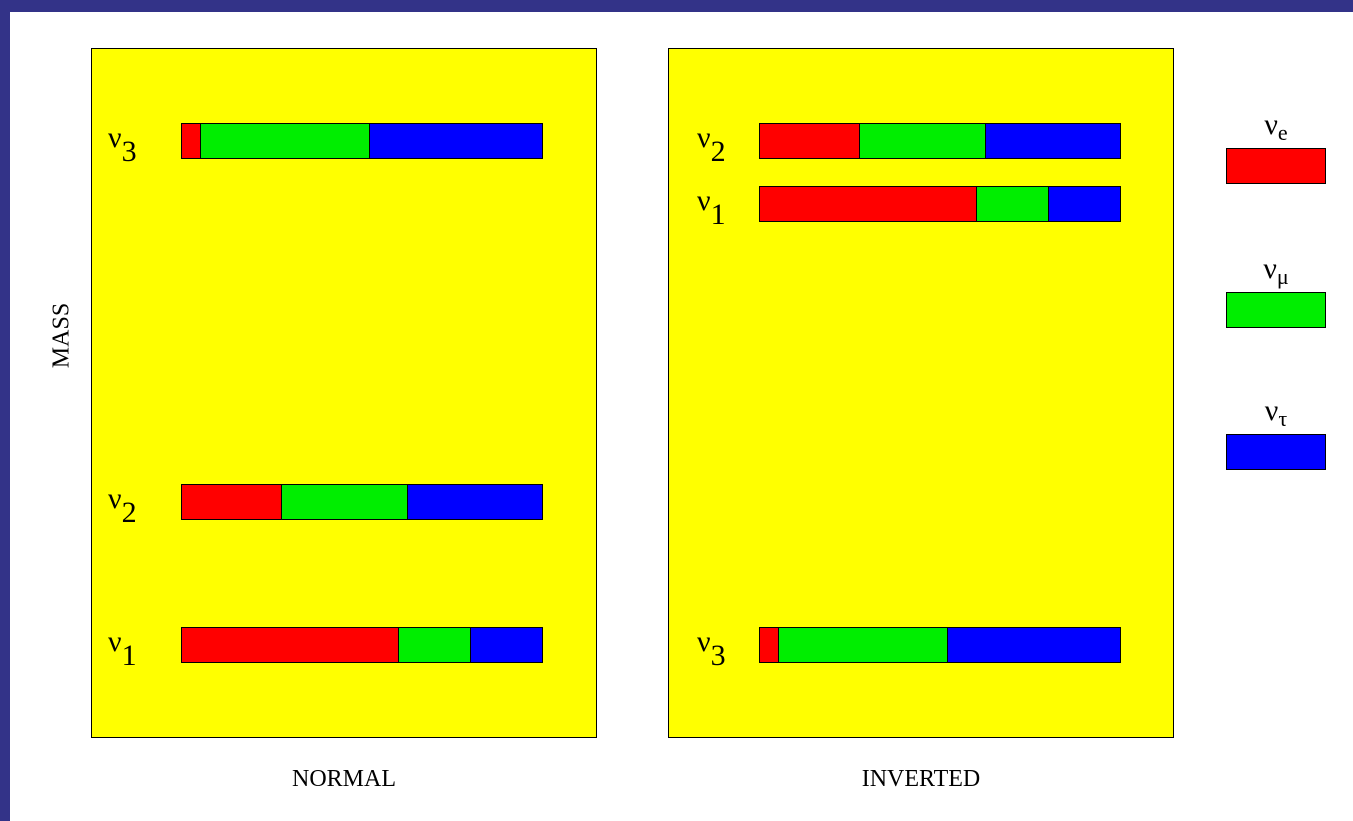  What do you see at coordinates (1276, 126) in the screenshot?
I see `legend-nu-e-symbol: νe` at bounding box center [1276, 126].